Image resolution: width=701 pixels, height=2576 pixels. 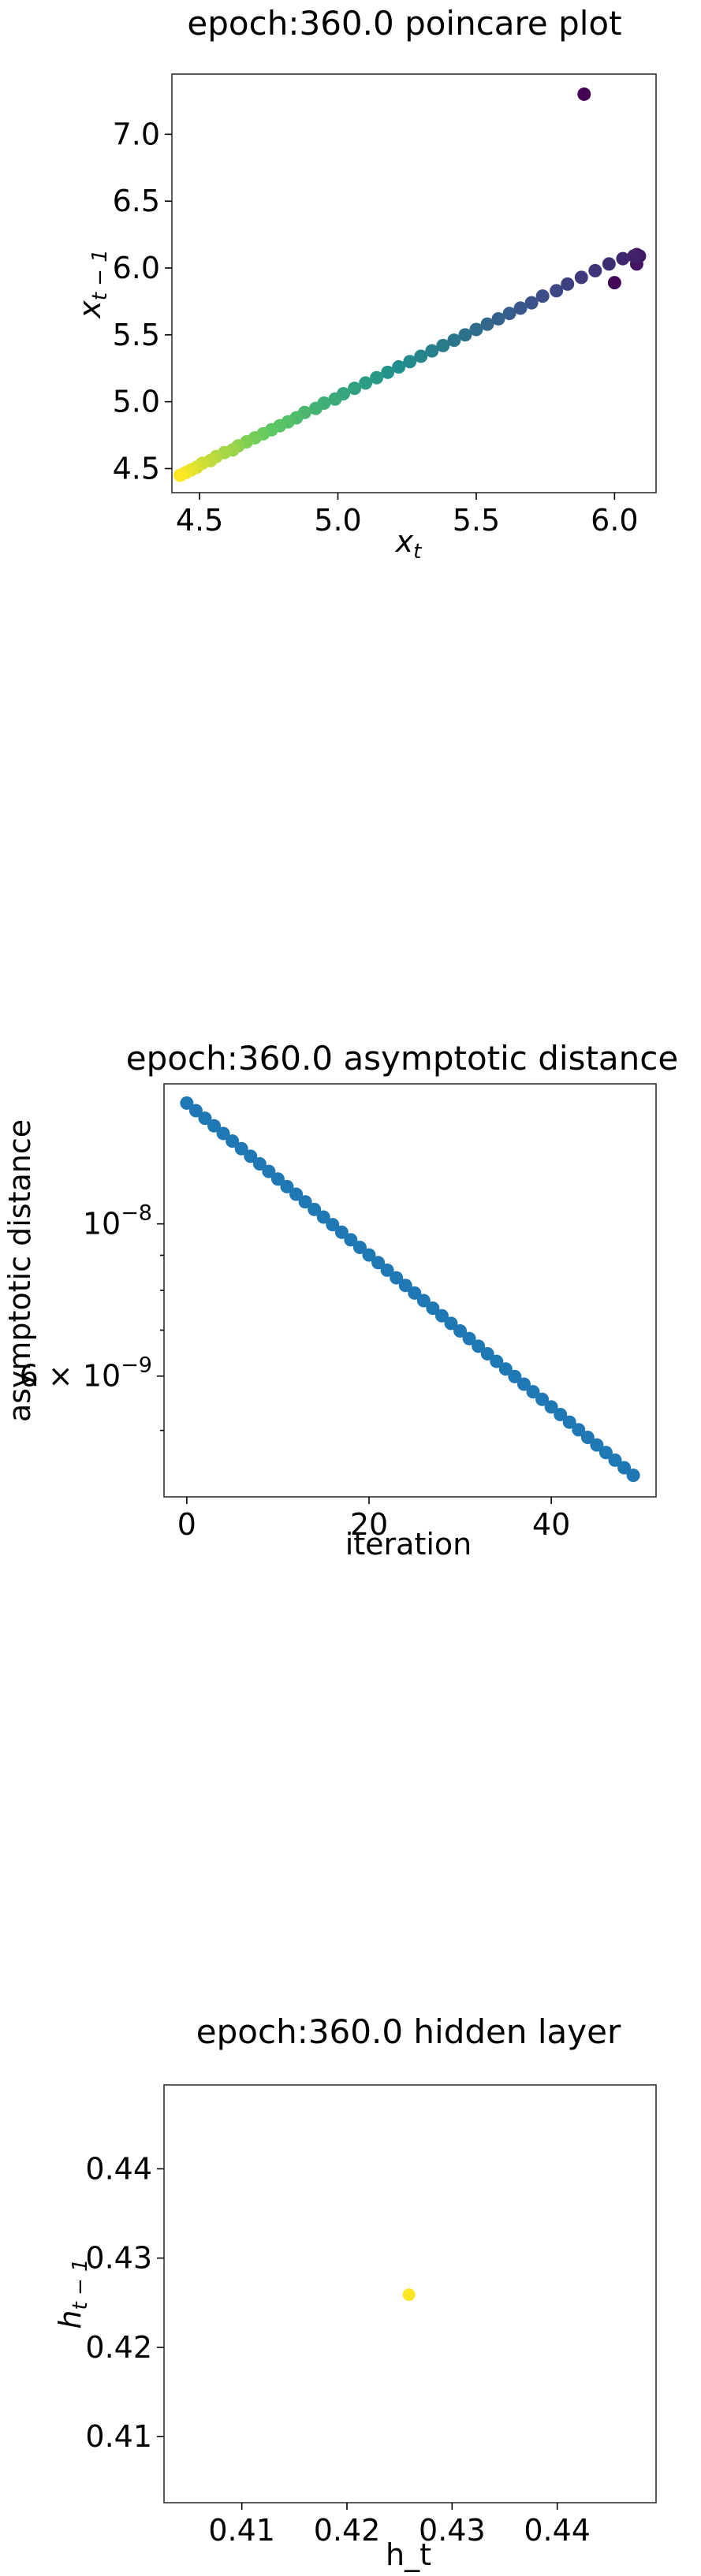 I want to click on hidden-layer-xlabel: h_t, so click(x=408, y=2554).